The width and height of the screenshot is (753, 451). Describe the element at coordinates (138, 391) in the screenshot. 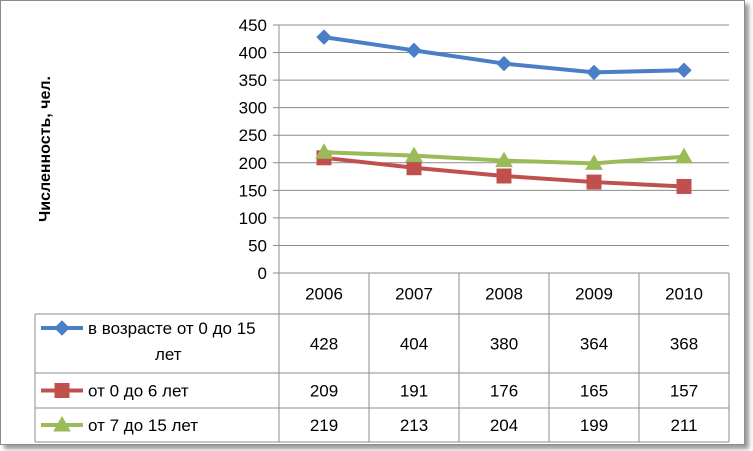

I see `legend-label: от 0 до 6 лет` at that location.